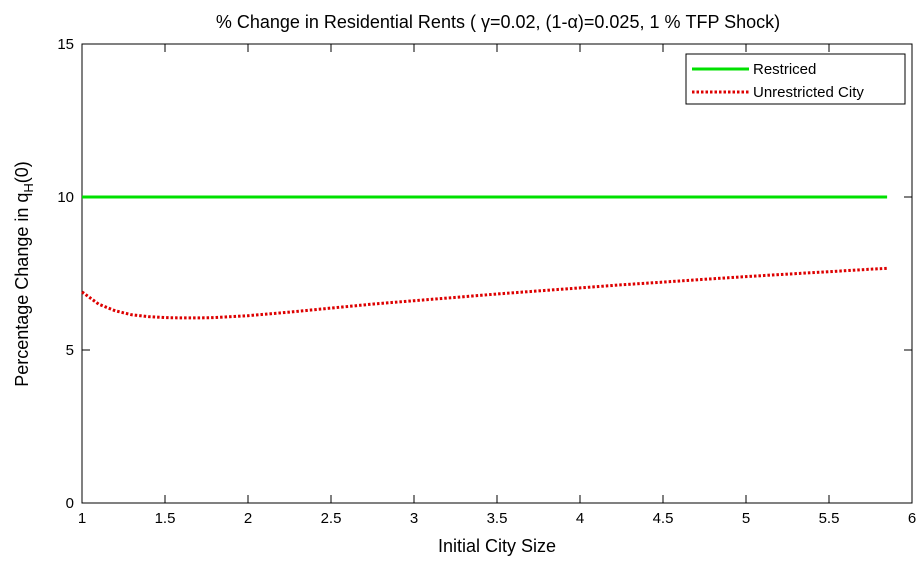 The width and height of the screenshot is (922, 561). I want to click on x-tick-label: 5, so click(746, 518).